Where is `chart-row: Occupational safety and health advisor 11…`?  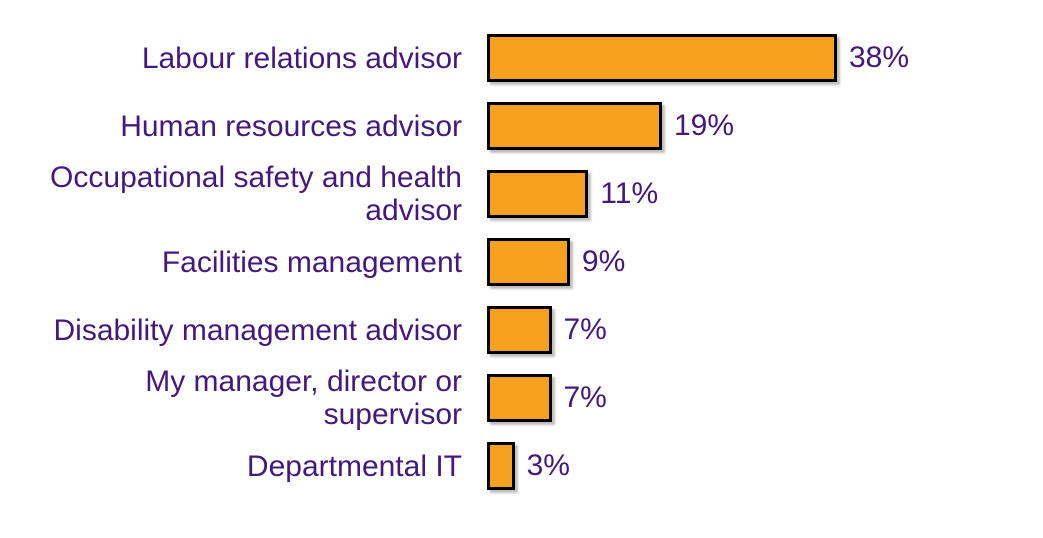
chart-row: Occupational safety and health advisor 11… is located at coordinates (521, 194).